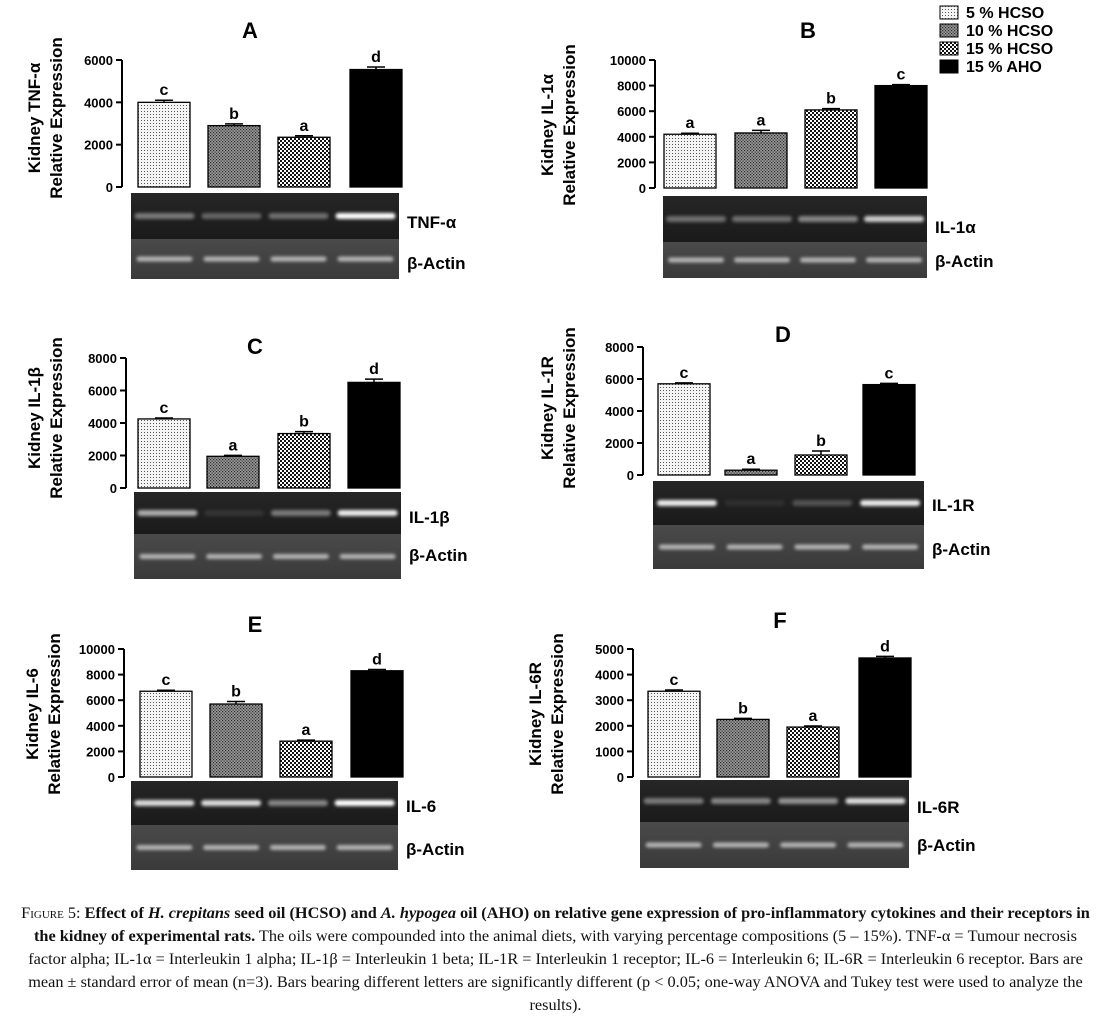 The image size is (1111, 1027). Describe the element at coordinates (953, 505) in the screenshot. I see `gel-gene-label: IL-1R` at that location.